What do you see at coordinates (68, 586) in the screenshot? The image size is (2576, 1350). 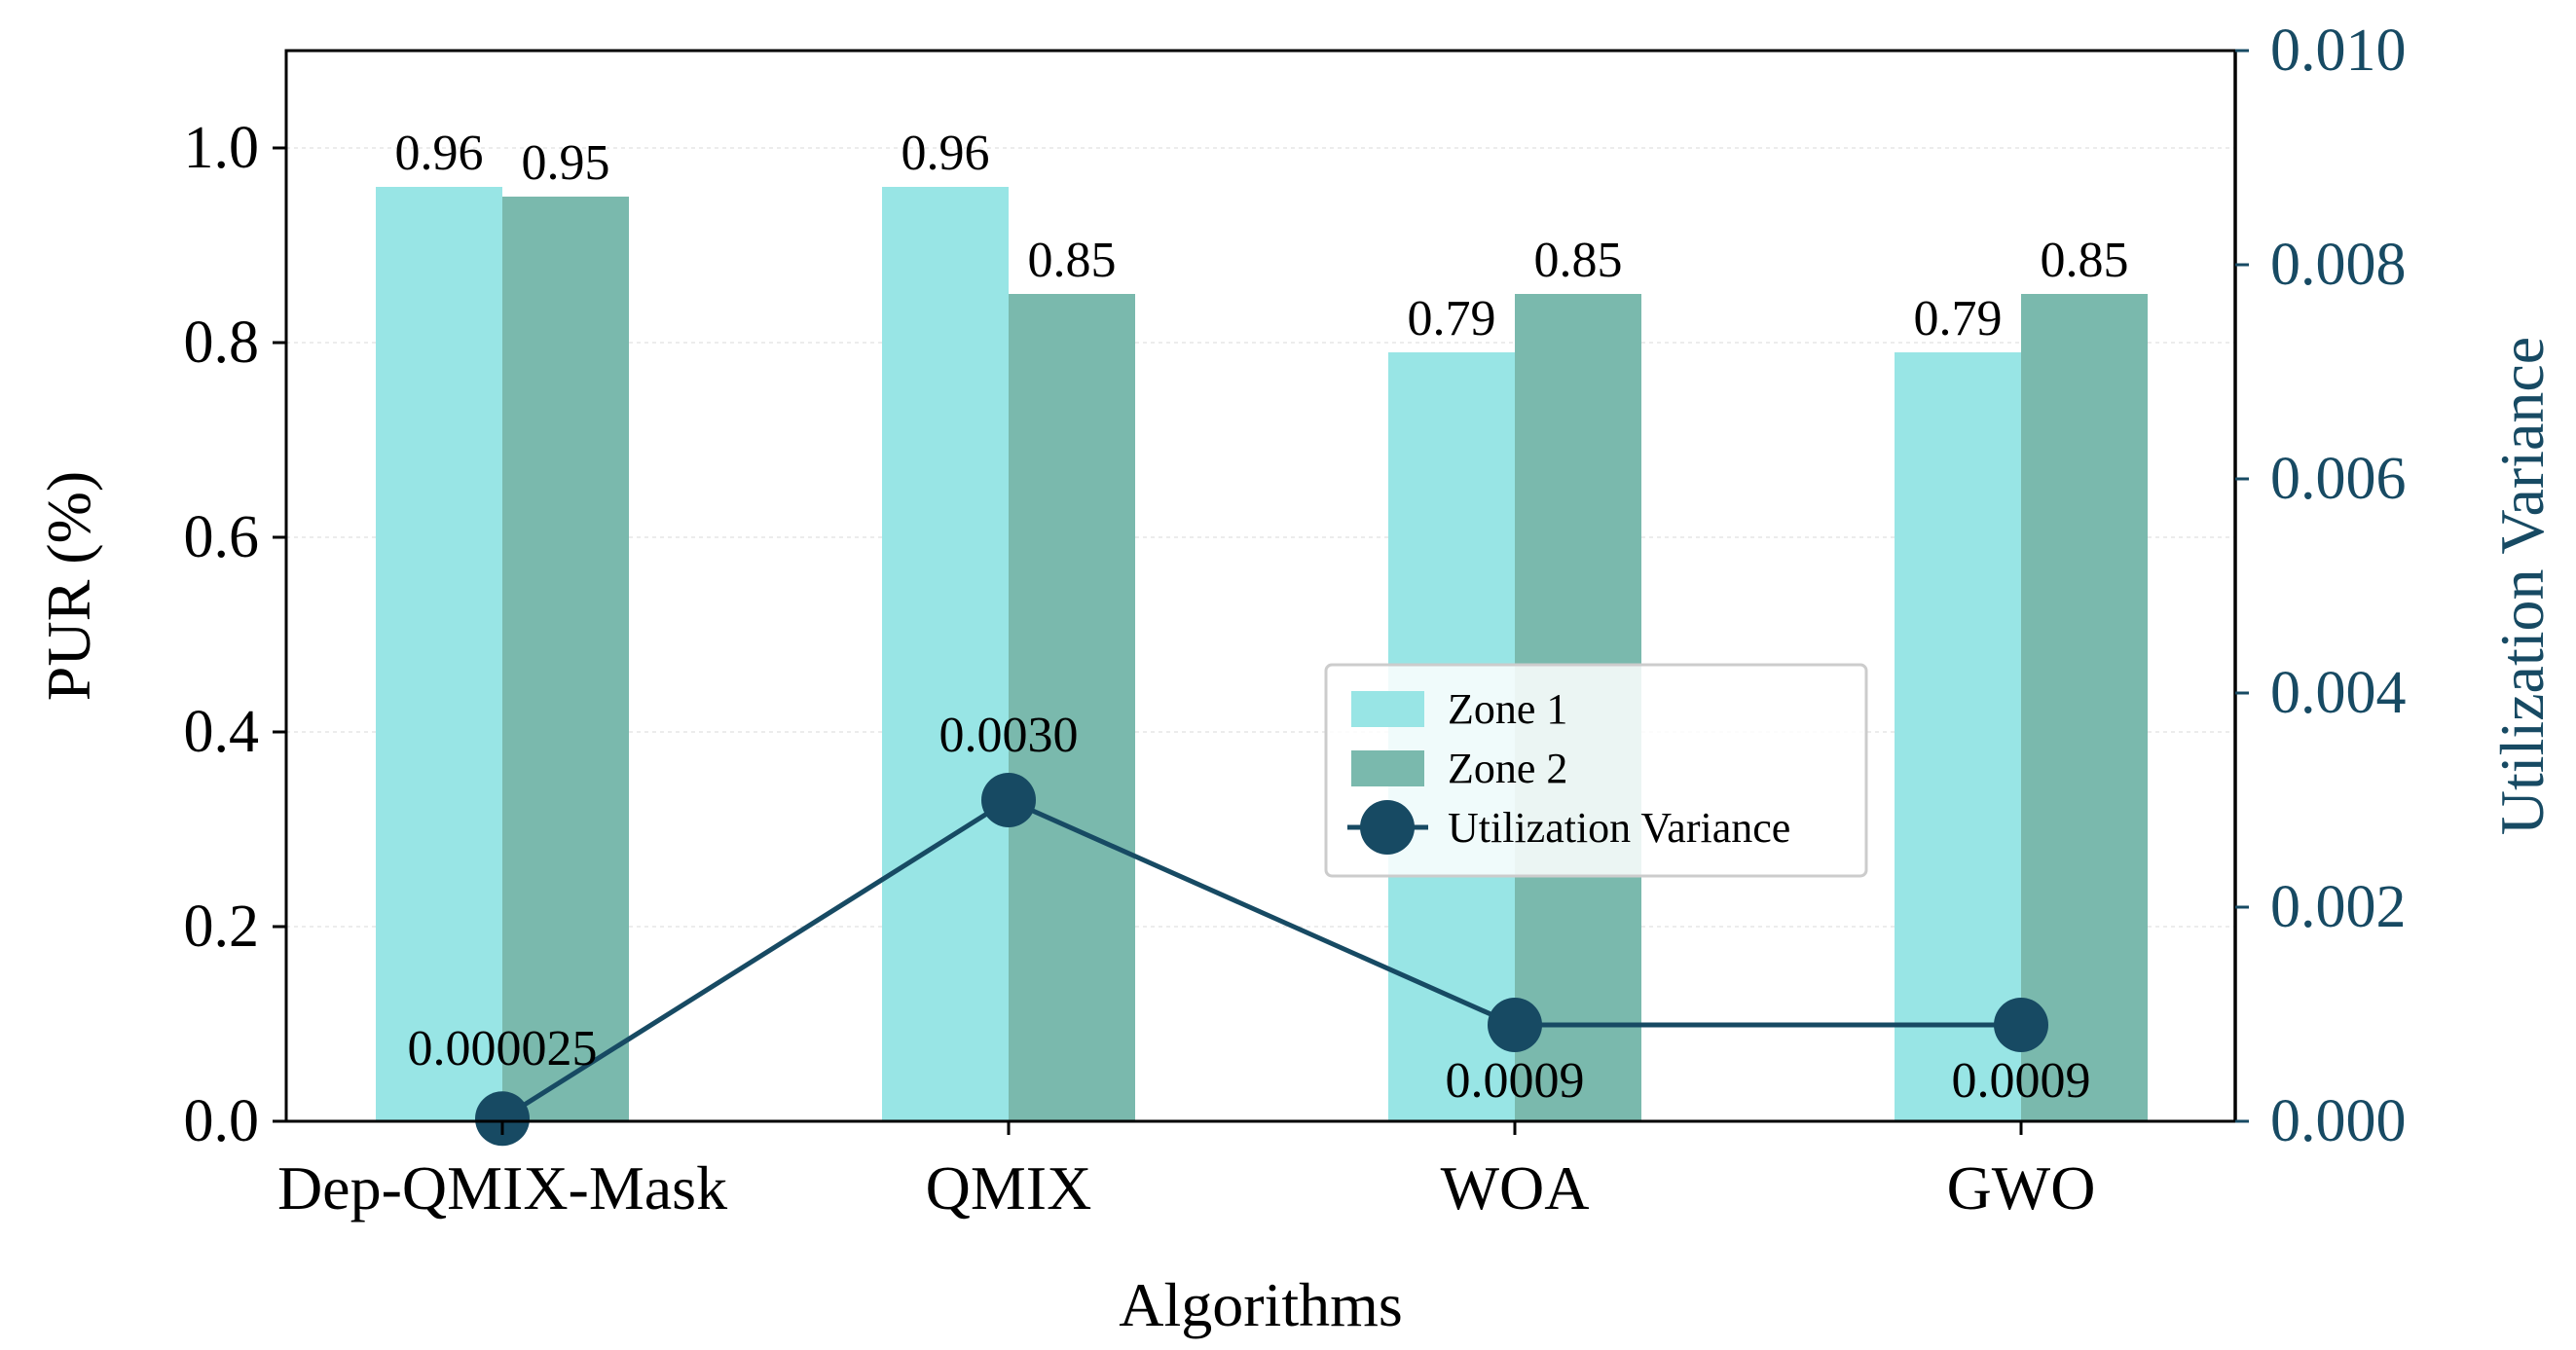 I see `y-axis-title: PUR (%)` at bounding box center [68, 586].